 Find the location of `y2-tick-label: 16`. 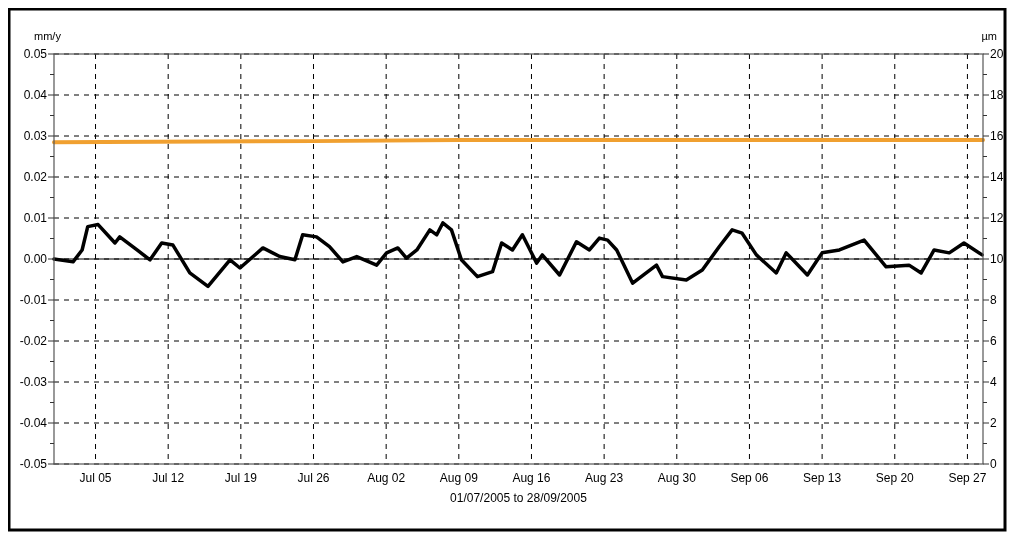

y2-tick-label: 16 is located at coordinates (997, 136).